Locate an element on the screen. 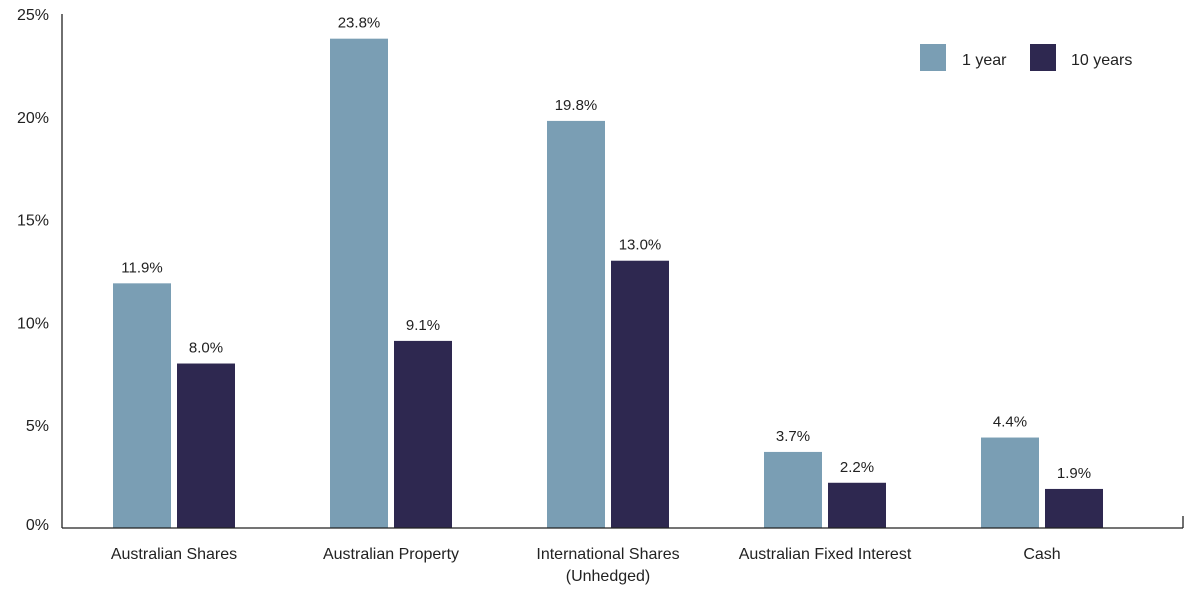 This screenshot has height=605, width=1200. y-tick-label: 0% is located at coordinates (37, 525).